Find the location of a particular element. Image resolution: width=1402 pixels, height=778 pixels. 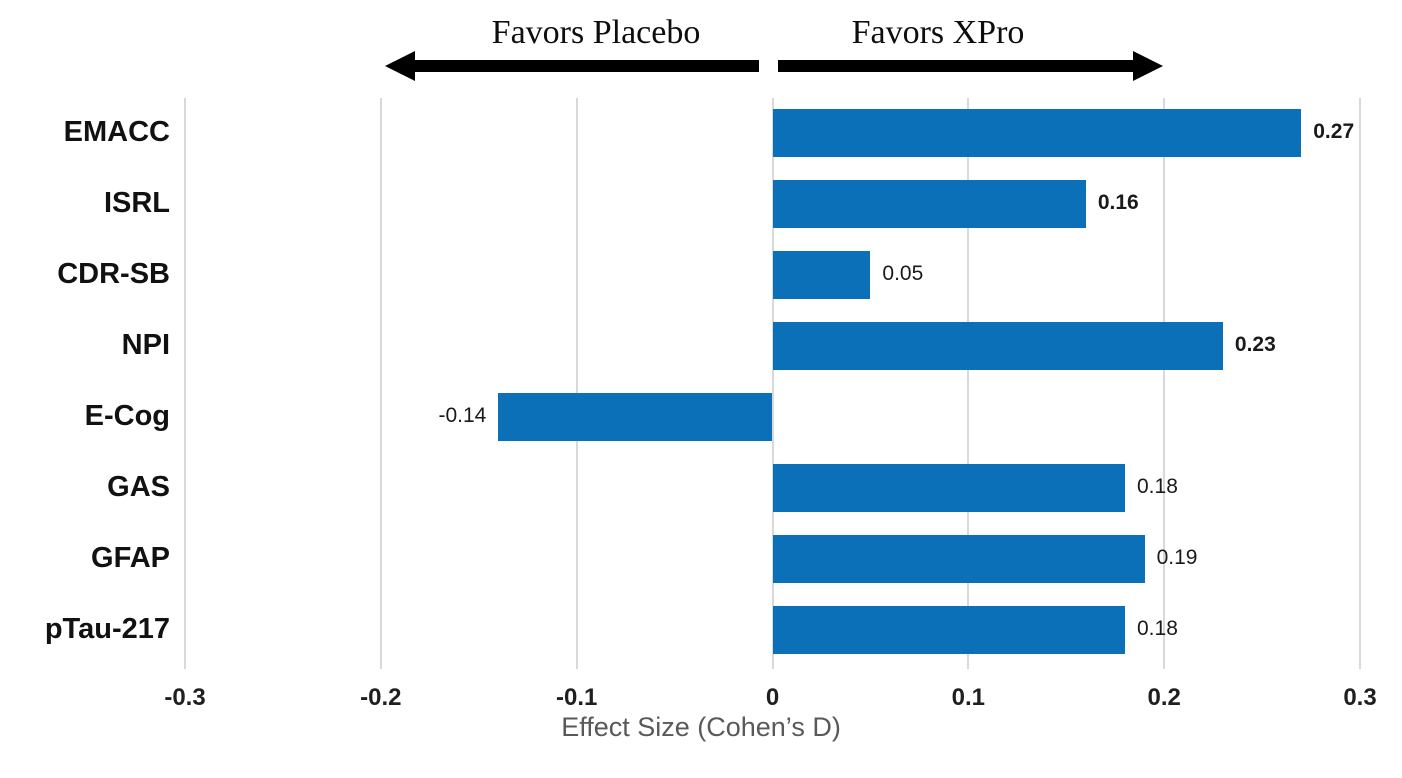

x-tick-label: 0.1 is located at coordinates (968, 697).